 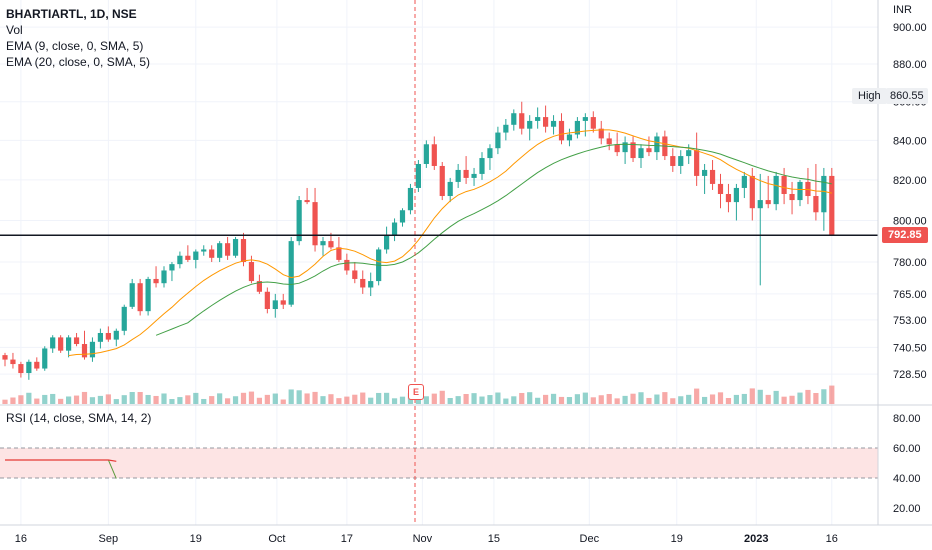 What do you see at coordinates (347, 539) in the screenshot?
I see `time-axis-label: 17` at bounding box center [347, 539].